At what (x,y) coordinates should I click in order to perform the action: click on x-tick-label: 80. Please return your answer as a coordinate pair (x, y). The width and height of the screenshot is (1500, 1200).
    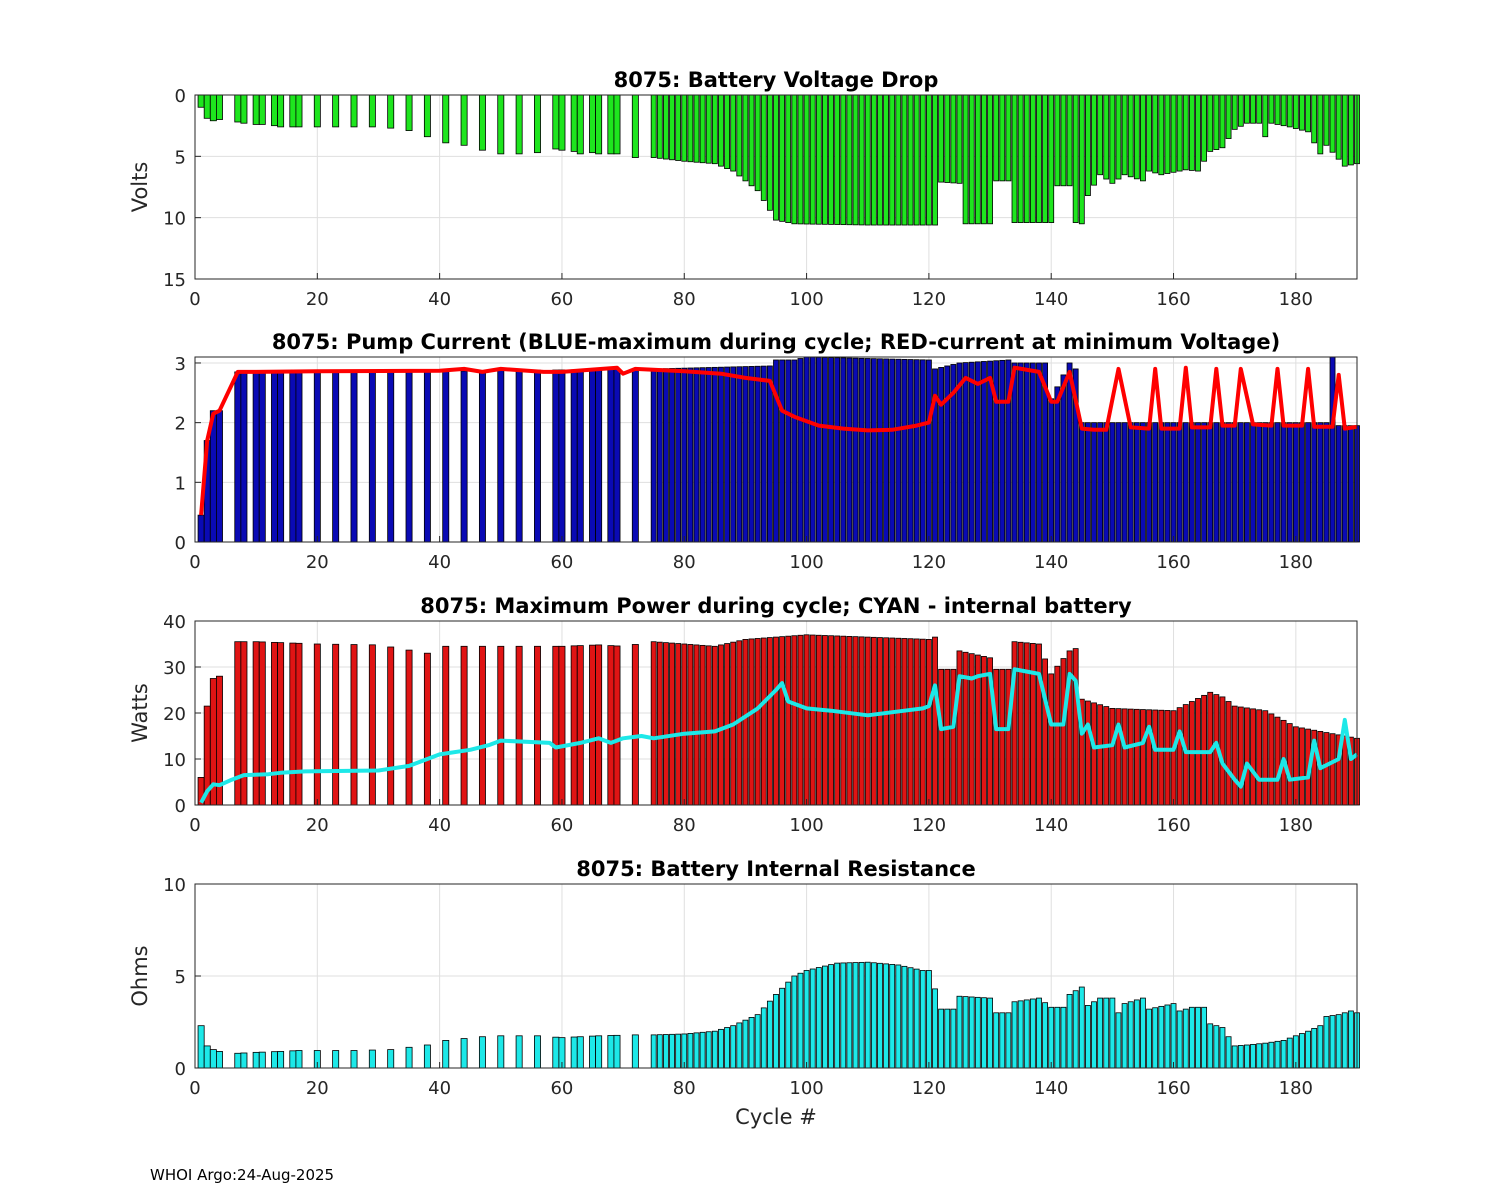
    Looking at the image, I should click on (684, 562).